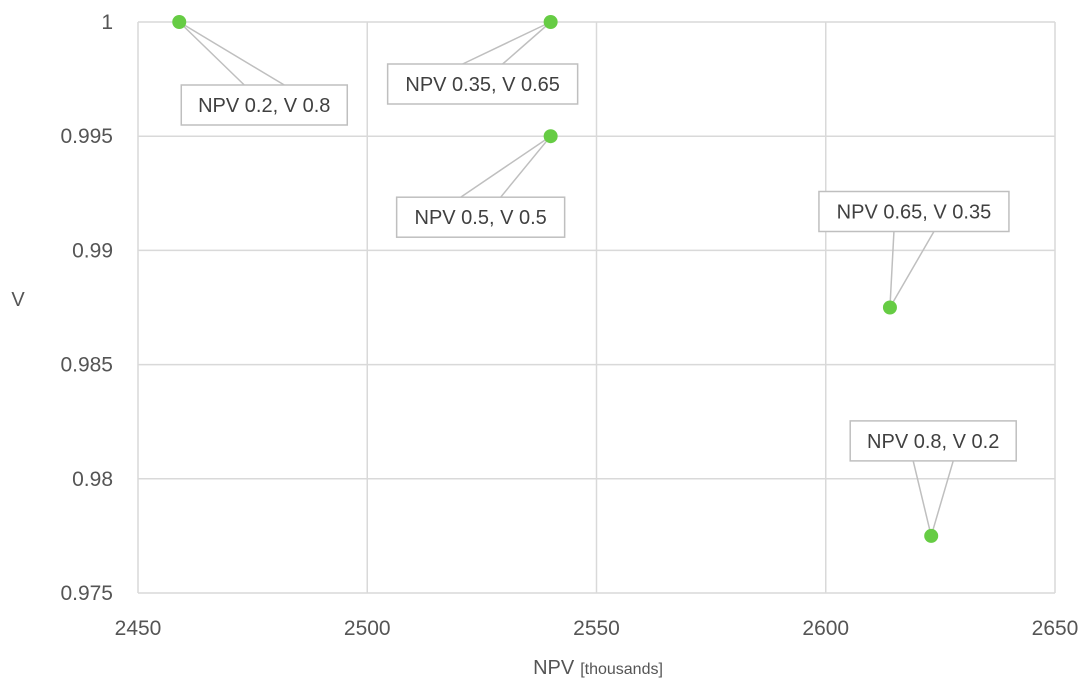  Describe the element at coordinates (367, 628) in the screenshot. I see `x-tick-label: 2500` at that location.